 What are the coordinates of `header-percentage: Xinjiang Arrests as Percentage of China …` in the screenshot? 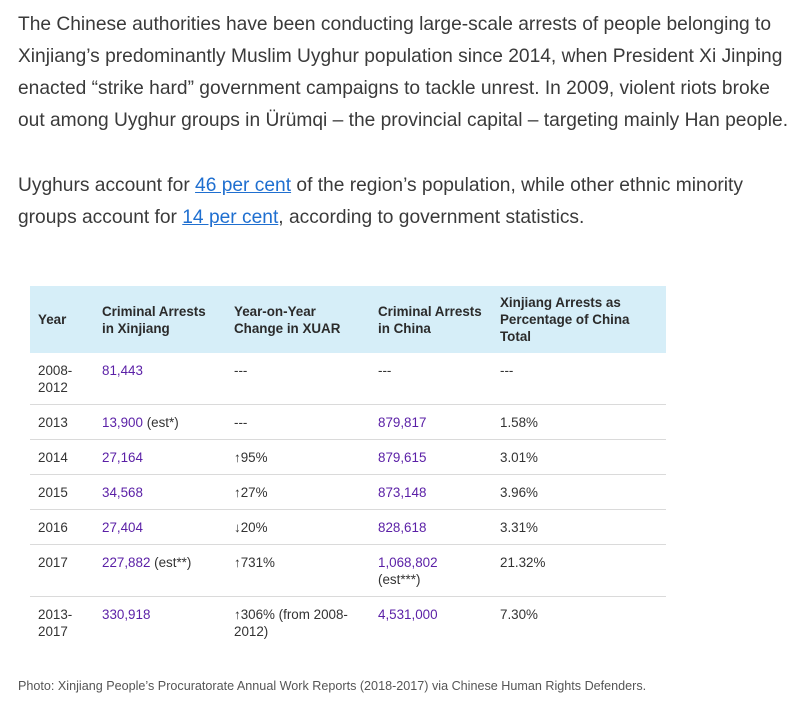 It's located at (579, 319).